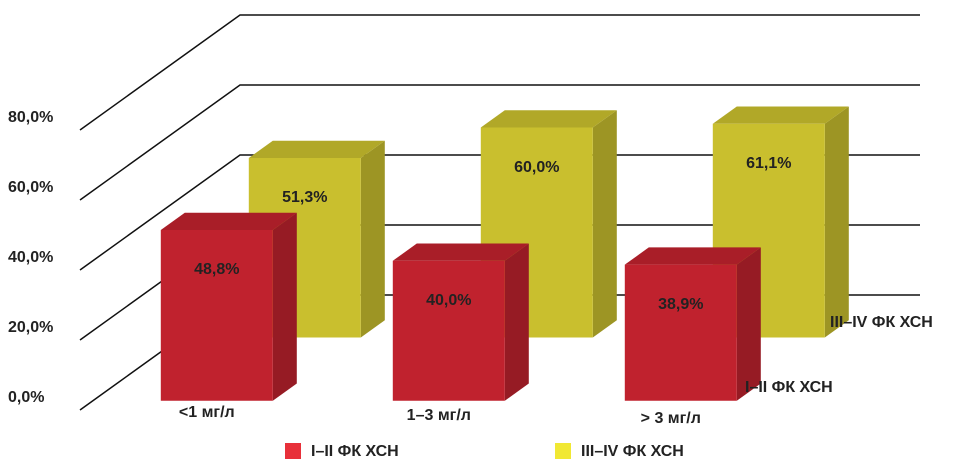 Image resolution: width=971 pixels, height=461 pixels. I want to click on y-tick-label: 0,0%, so click(26, 397).